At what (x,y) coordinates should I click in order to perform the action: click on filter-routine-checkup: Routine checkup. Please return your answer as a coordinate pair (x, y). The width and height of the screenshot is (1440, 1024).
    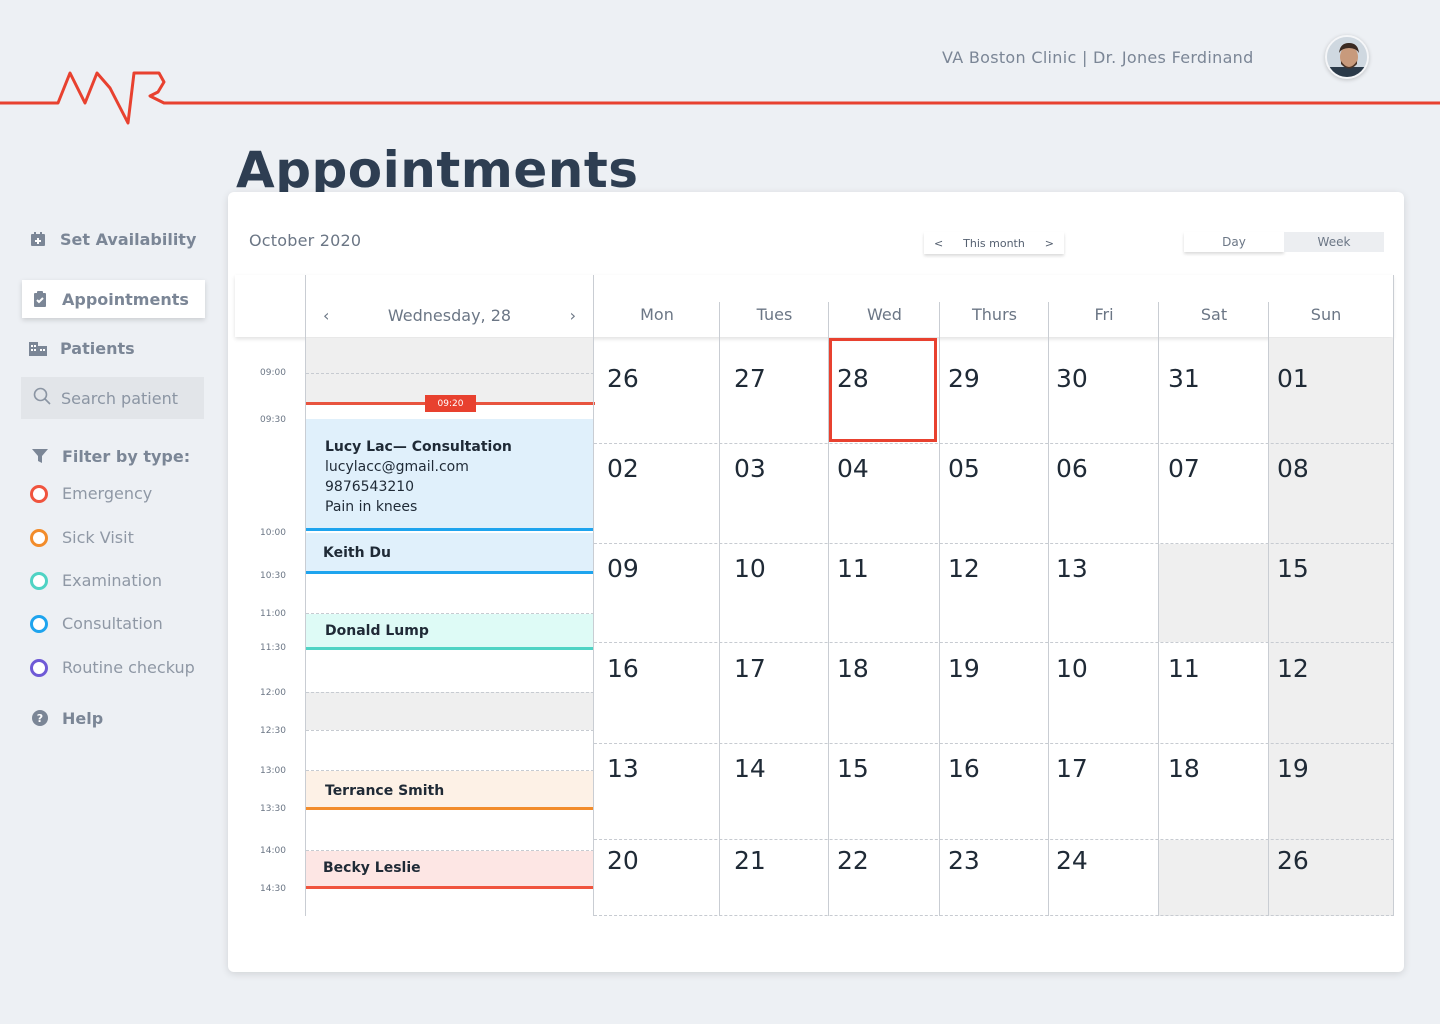
    Looking at the image, I should click on (112, 667).